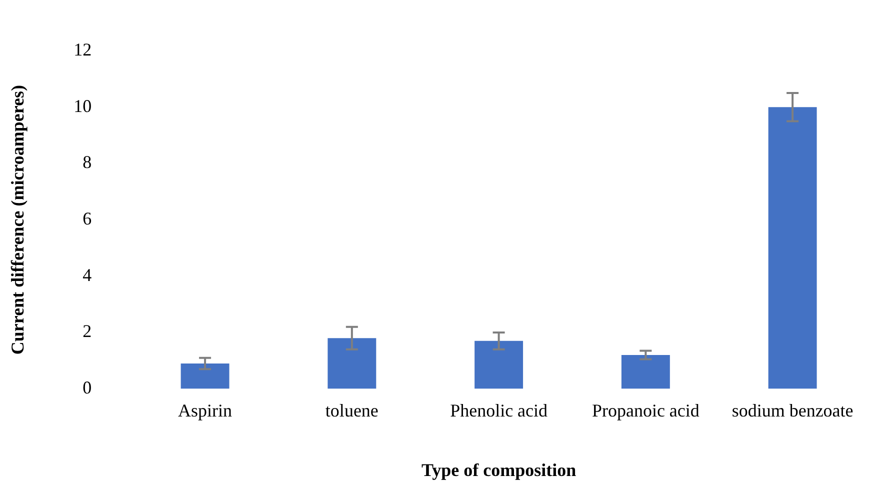  What do you see at coordinates (87, 274) in the screenshot?
I see `y-tick-label: 4` at bounding box center [87, 274].